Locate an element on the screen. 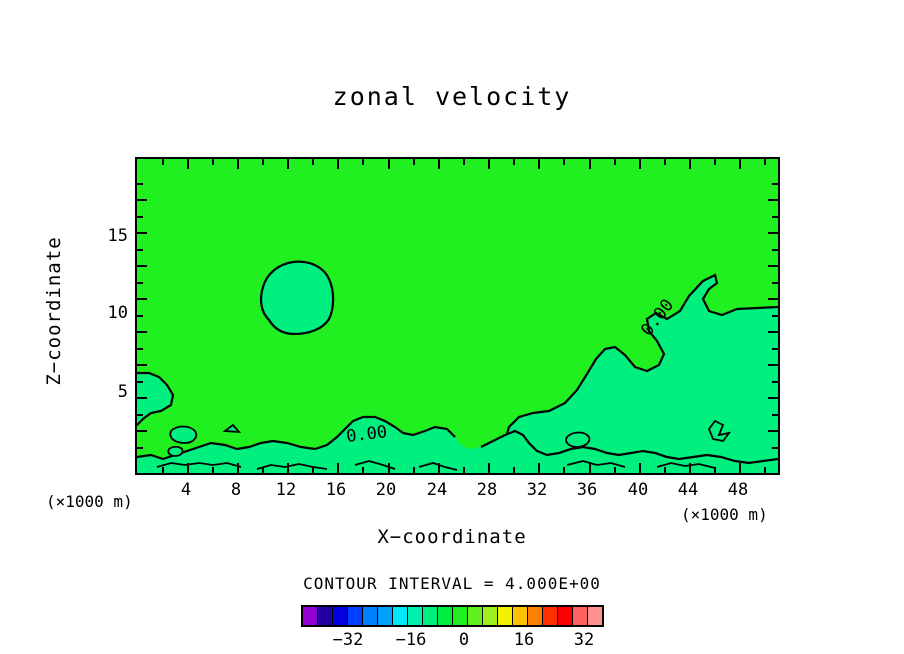 This screenshot has width=904, height=654. x-tick-label-48: 48 is located at coordinates (738, 490).